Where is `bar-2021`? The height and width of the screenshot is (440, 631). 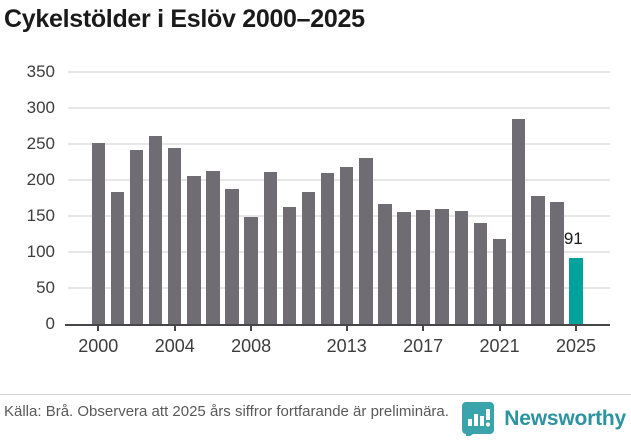 bar-2021 is located at coordinates (499, 281).